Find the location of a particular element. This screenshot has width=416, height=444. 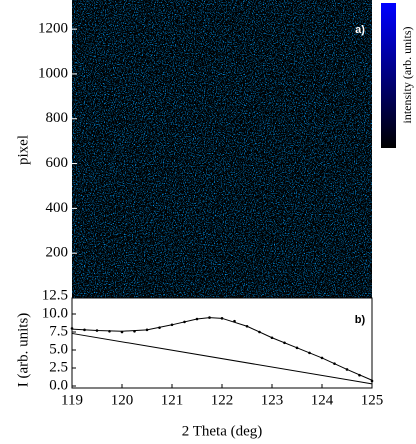

y-tick-label: 7.5 is located at coordinates (58, 331).